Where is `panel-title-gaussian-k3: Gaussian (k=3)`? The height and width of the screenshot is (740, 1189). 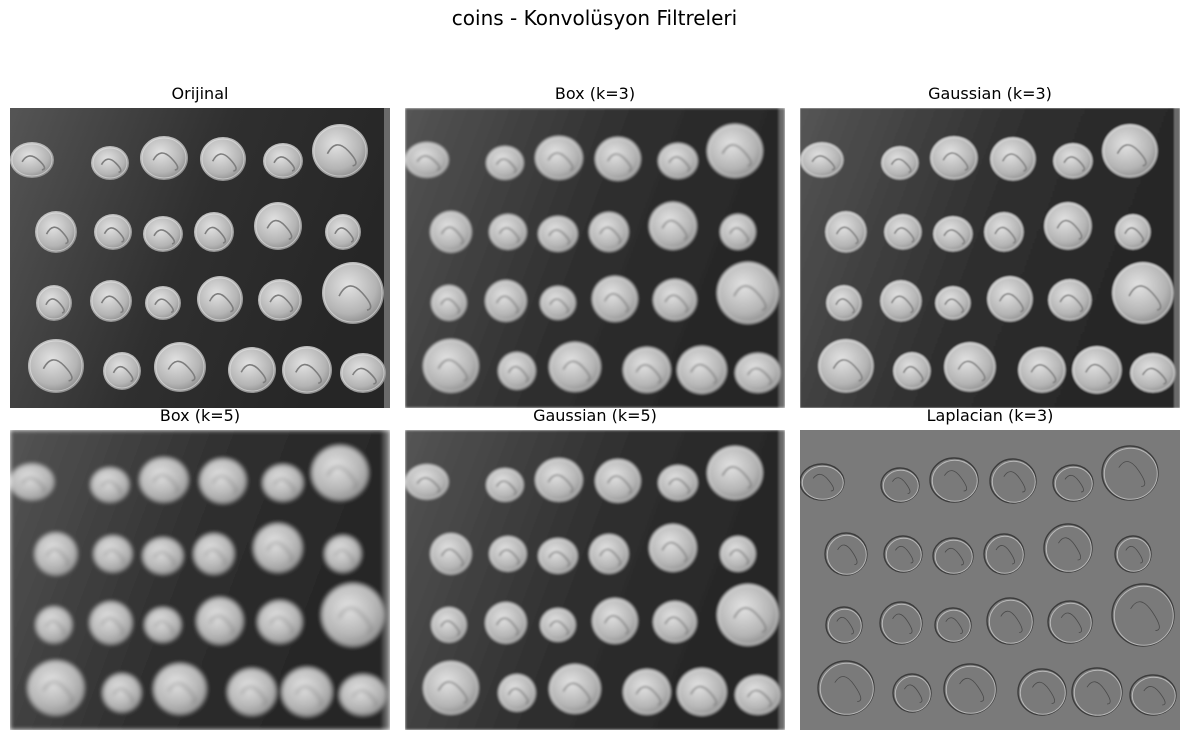 panel-title-gaussian-k3: Gaussian (k=3) is located at coordinates (990, 94).